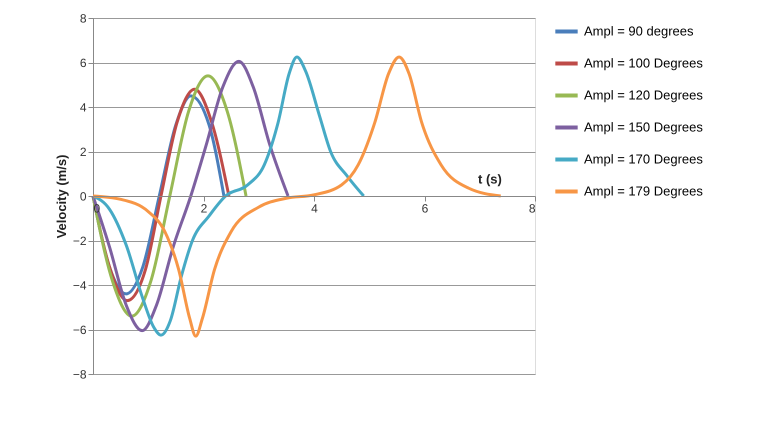 This screenshot has height=427, width=762. What do you see at coordinates (644, 127) in the screenshot?
I see `legend-label: Ampl = 150 Degrees` at bounding box center [644, 127].